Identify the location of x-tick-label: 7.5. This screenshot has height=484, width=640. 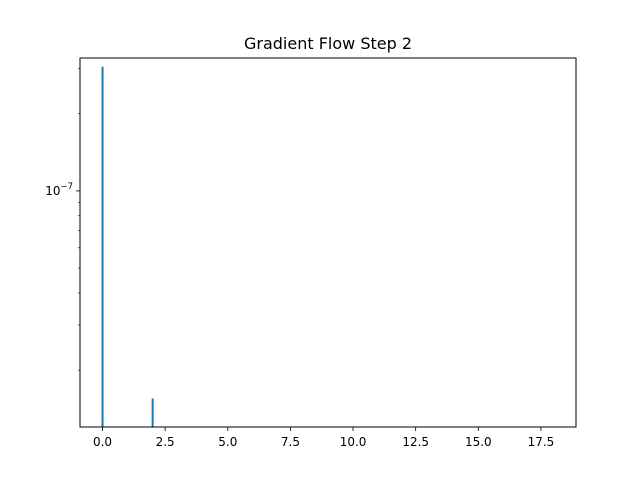
(290, 442).